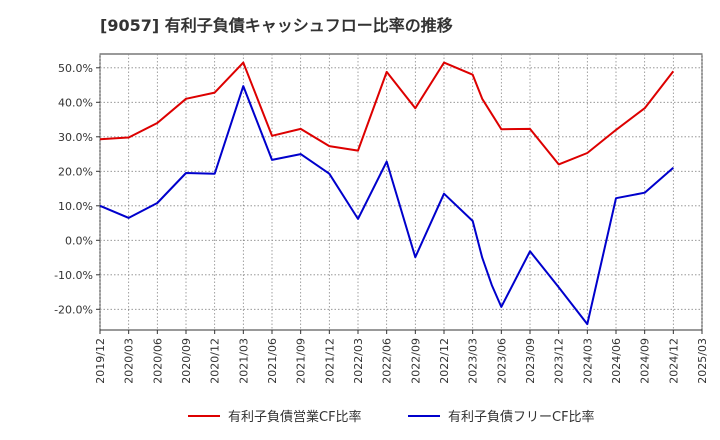  Describe the element at coordinates (73, 309) in the screenshot. I see `y-tick-label: -20.0%` at that location.